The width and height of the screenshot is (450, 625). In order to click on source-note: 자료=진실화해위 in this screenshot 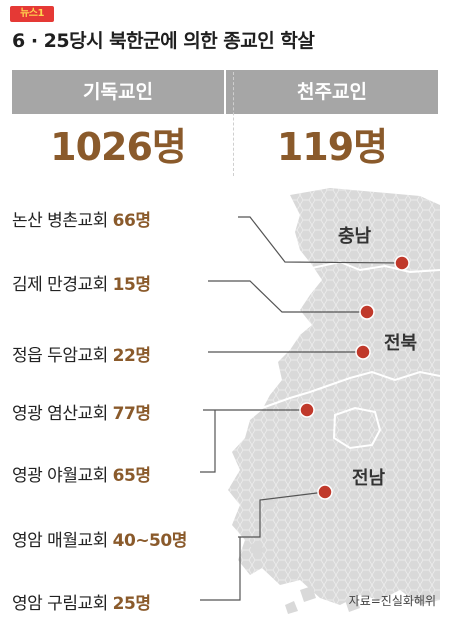, I will do `click(392, 601)`.